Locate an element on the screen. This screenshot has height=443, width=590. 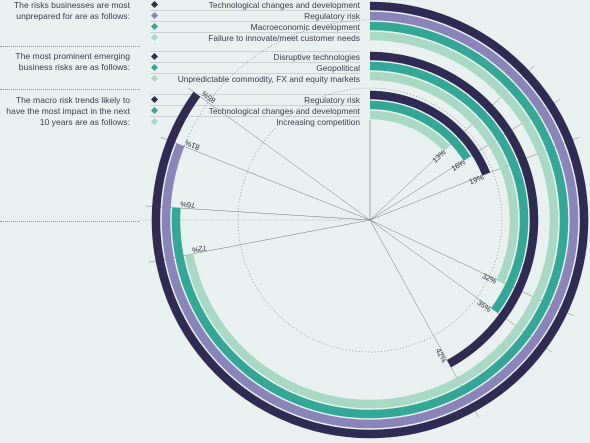
data-label: 42% is located at coordinates (441, 356).